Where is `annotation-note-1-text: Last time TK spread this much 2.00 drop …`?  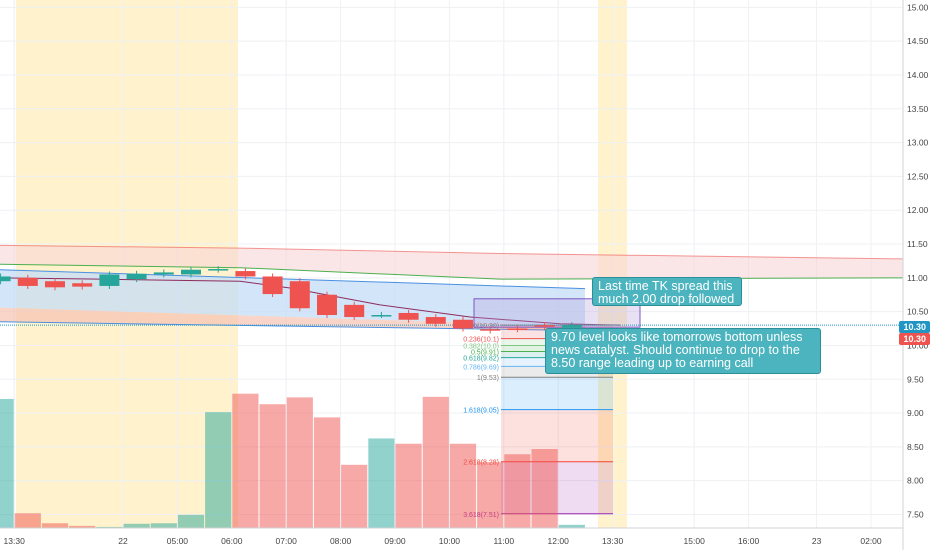 annotation-note-1-text: Last time TK spread this much 2.00 drop … is located at coordinates (666, 292).